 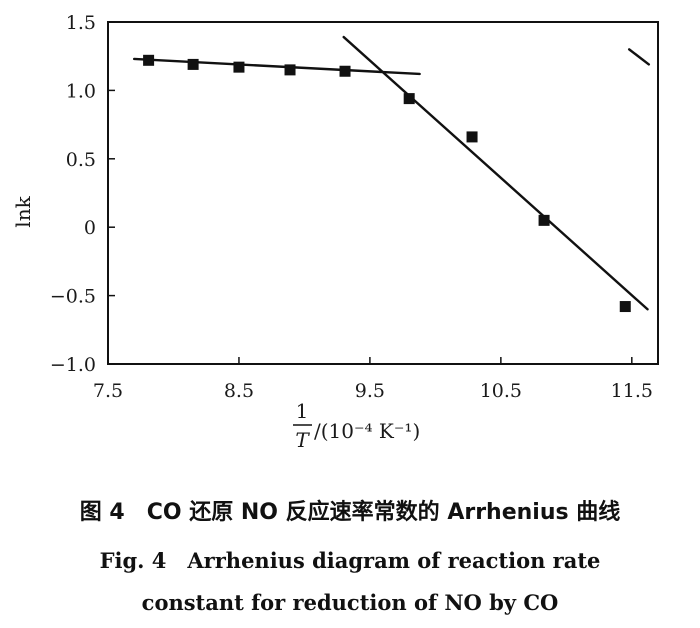 I want to click on x-label-numerator: 1, so click(x=302, y=411).